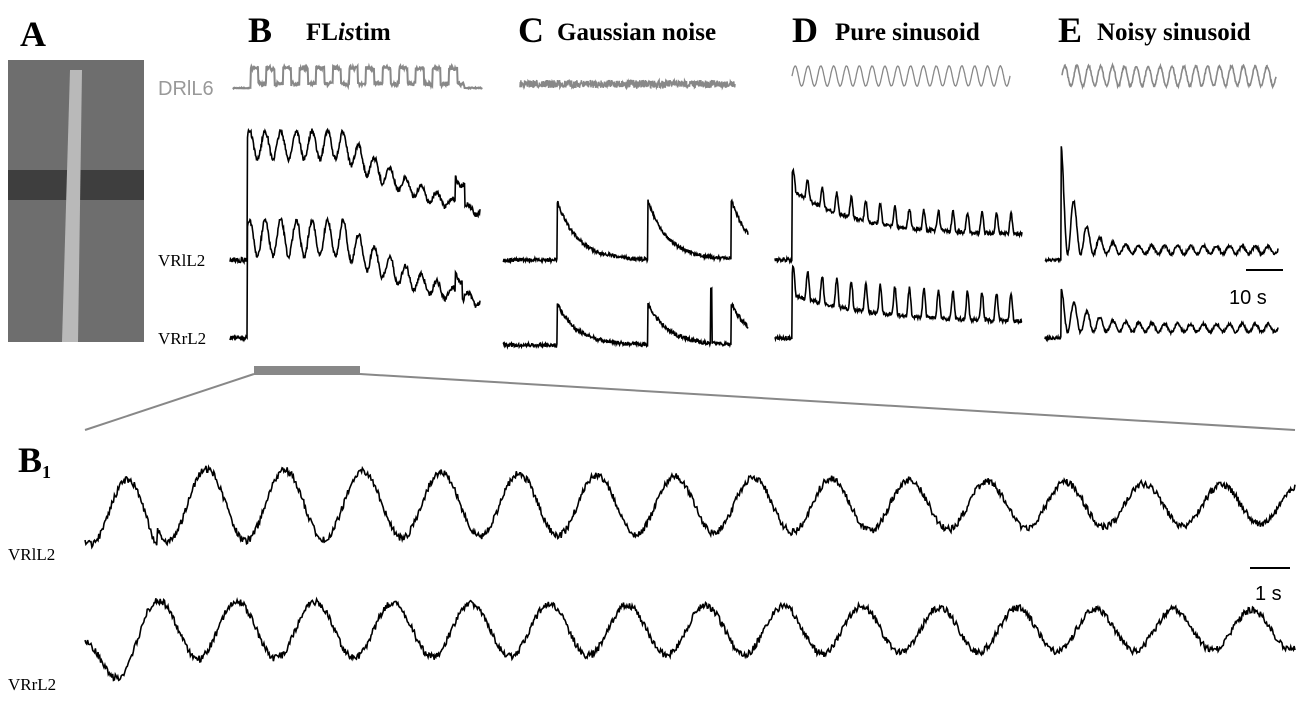  What do you see at coordinates (322, 32) in the screenshot?
I see `title-part: FL` at bounding box center [322, 32].